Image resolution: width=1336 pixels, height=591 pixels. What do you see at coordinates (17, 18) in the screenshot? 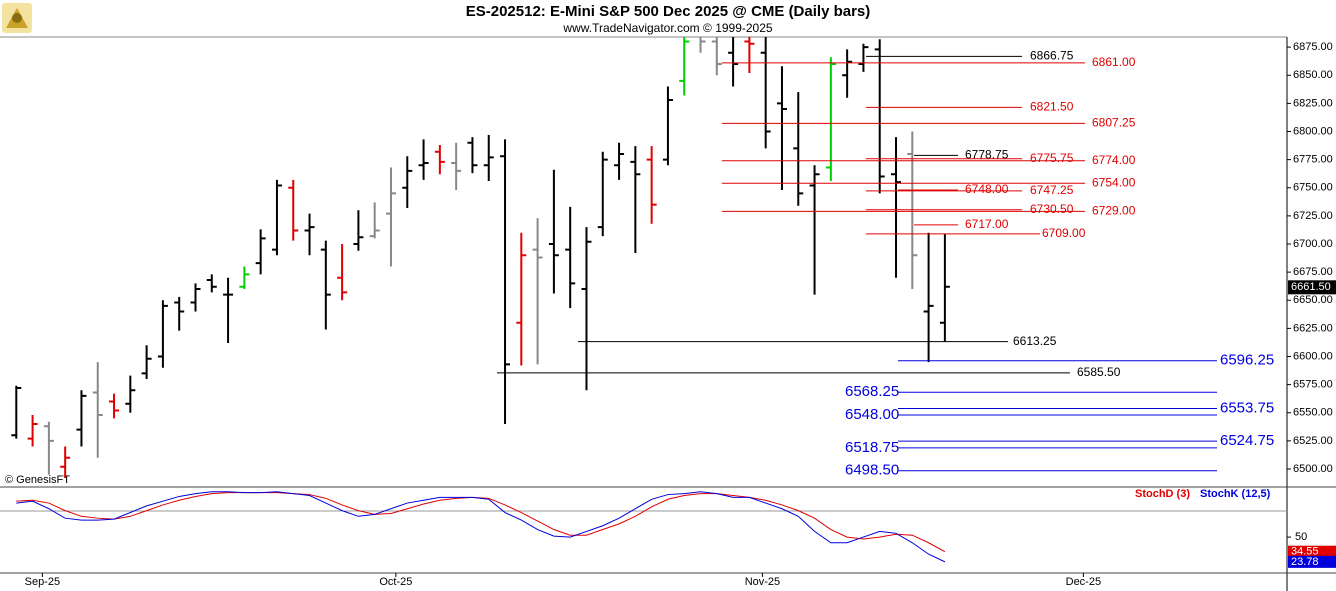
I see `logo` at bounding box center [17, 18].